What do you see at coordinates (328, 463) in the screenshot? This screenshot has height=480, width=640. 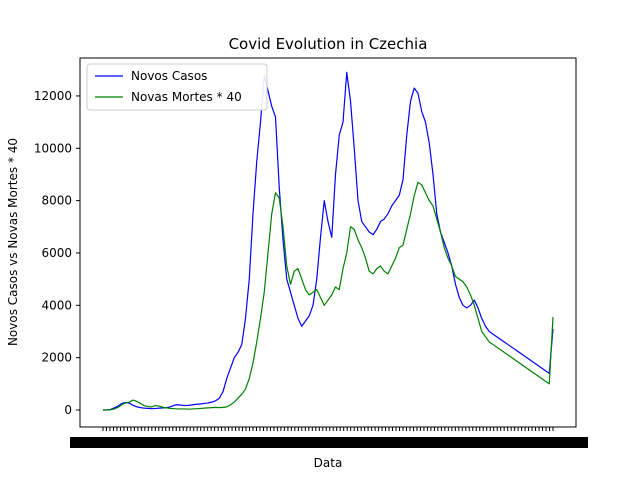 I see `x-axis-label: Data` at bounding box center [328, 463].